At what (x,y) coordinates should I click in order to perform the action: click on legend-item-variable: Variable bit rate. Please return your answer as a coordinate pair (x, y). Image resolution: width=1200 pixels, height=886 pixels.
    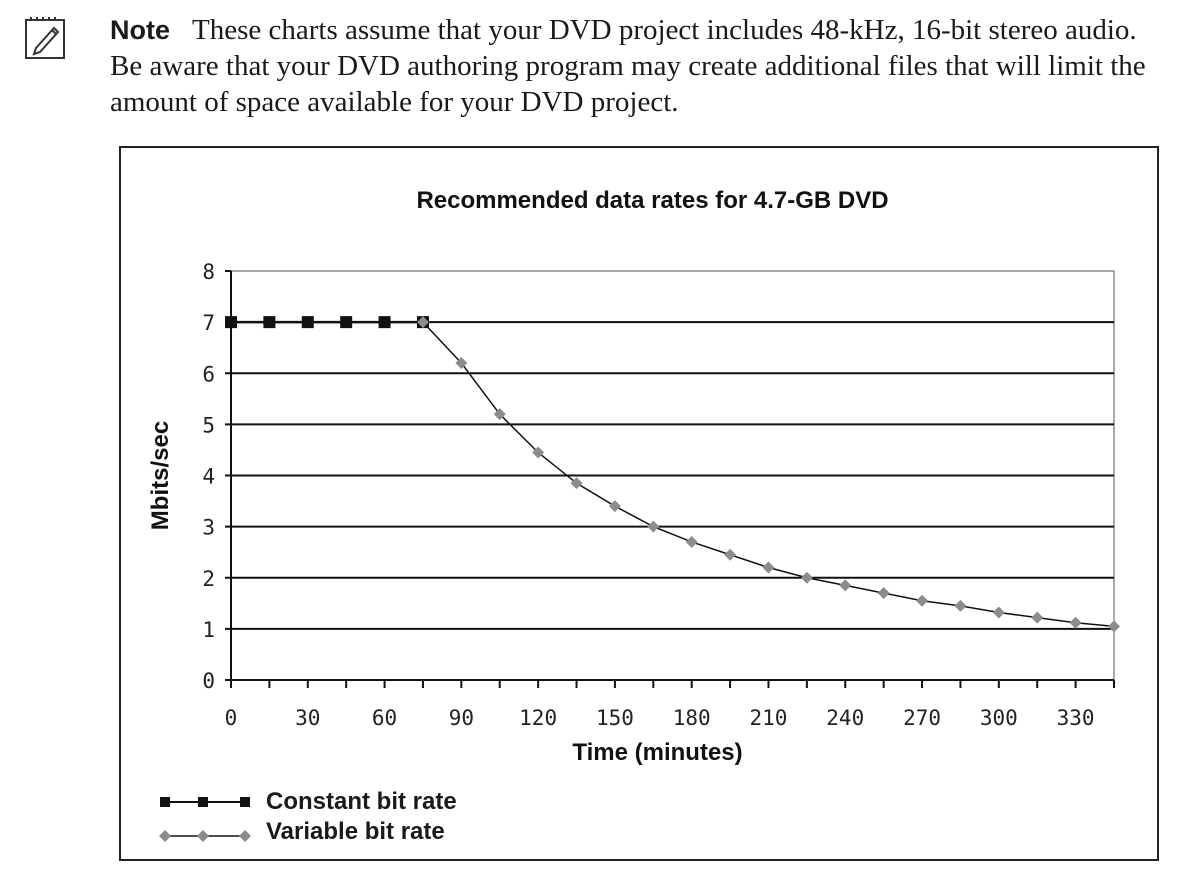
    Looking at the image, I should click on (307, 832).